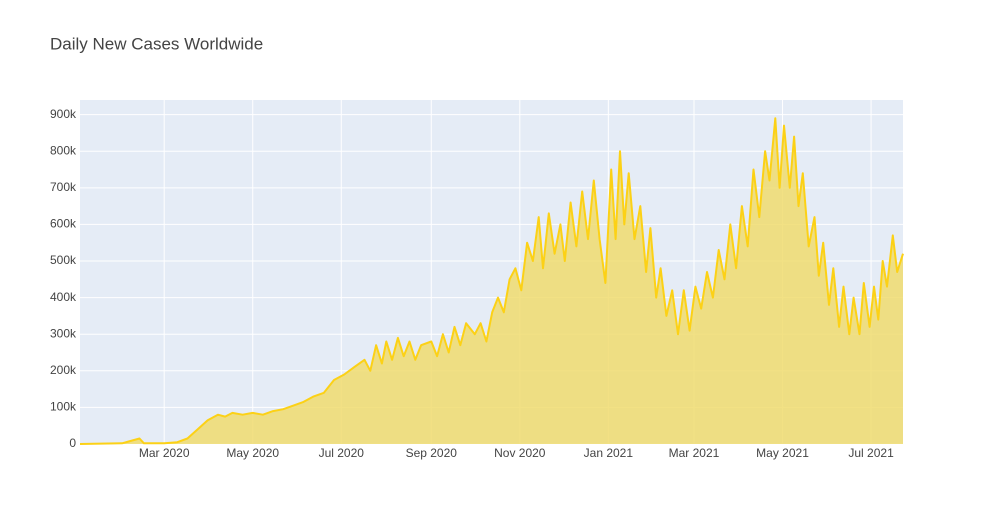 Image resolution: width=983 pixels, height=530 pixels. Describe the element at coordinates (63, 114) in the screenshot. I see `y-tick-label: 900k` at that location.